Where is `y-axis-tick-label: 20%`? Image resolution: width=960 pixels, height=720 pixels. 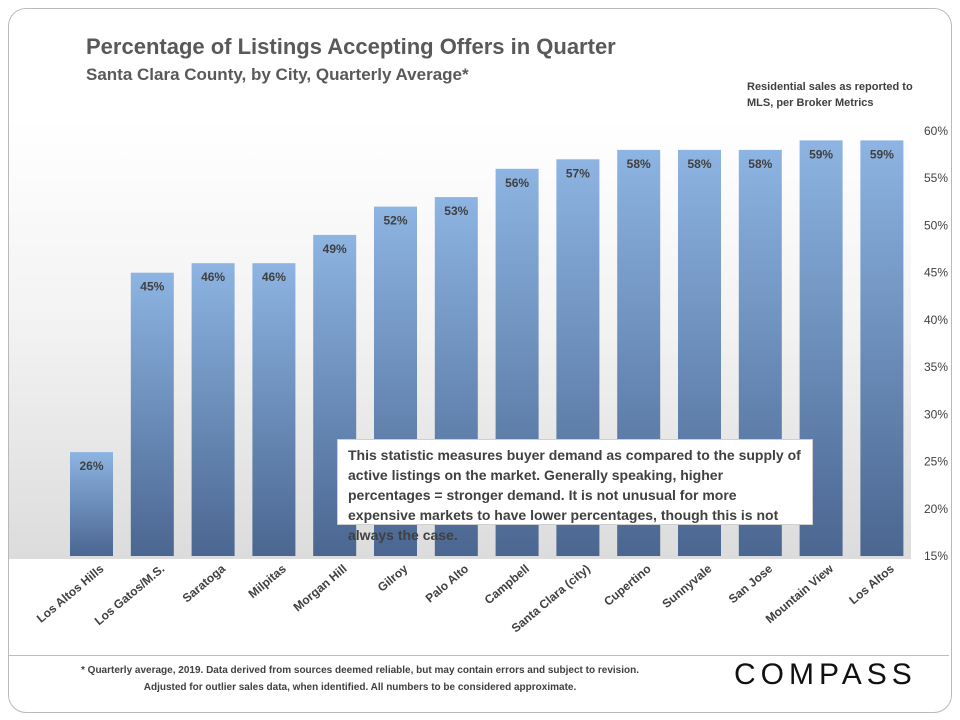
y-axis-tick-label: 20% is located at coordinates (936, 509).